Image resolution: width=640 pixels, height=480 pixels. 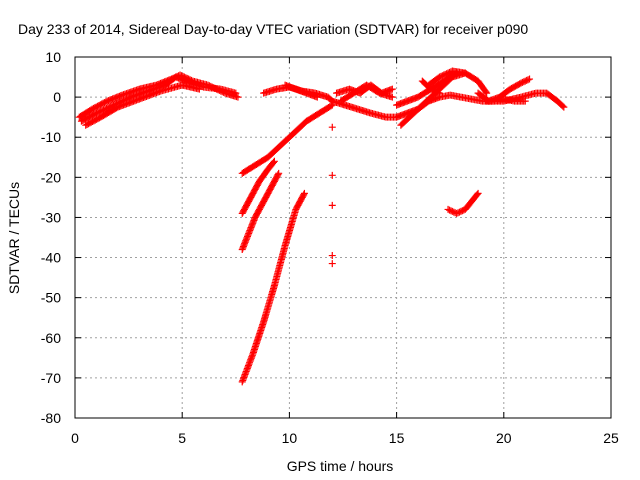 What do you see at coordinates (75, 438) in the screenshot?
I see `x-tick-label: 0` at bounding box center [75, 438].